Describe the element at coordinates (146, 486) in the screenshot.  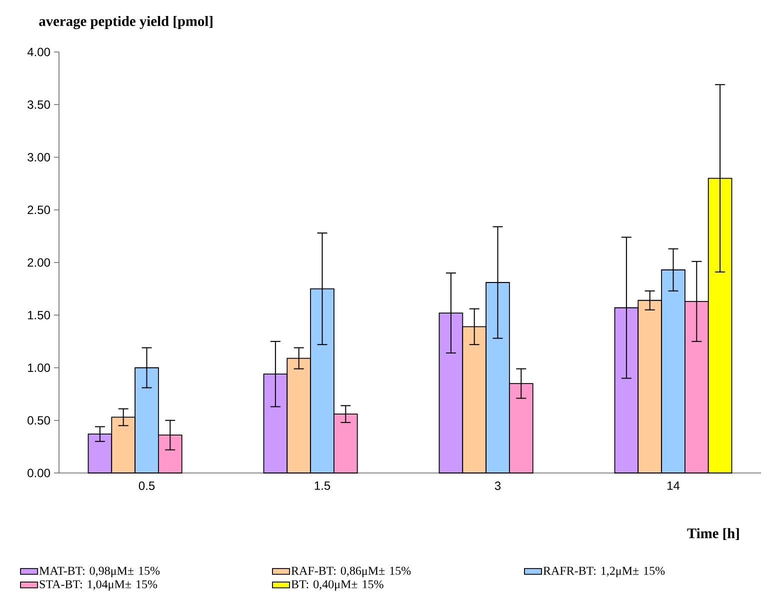
I see `x-tick-label: 0.5` at that location.